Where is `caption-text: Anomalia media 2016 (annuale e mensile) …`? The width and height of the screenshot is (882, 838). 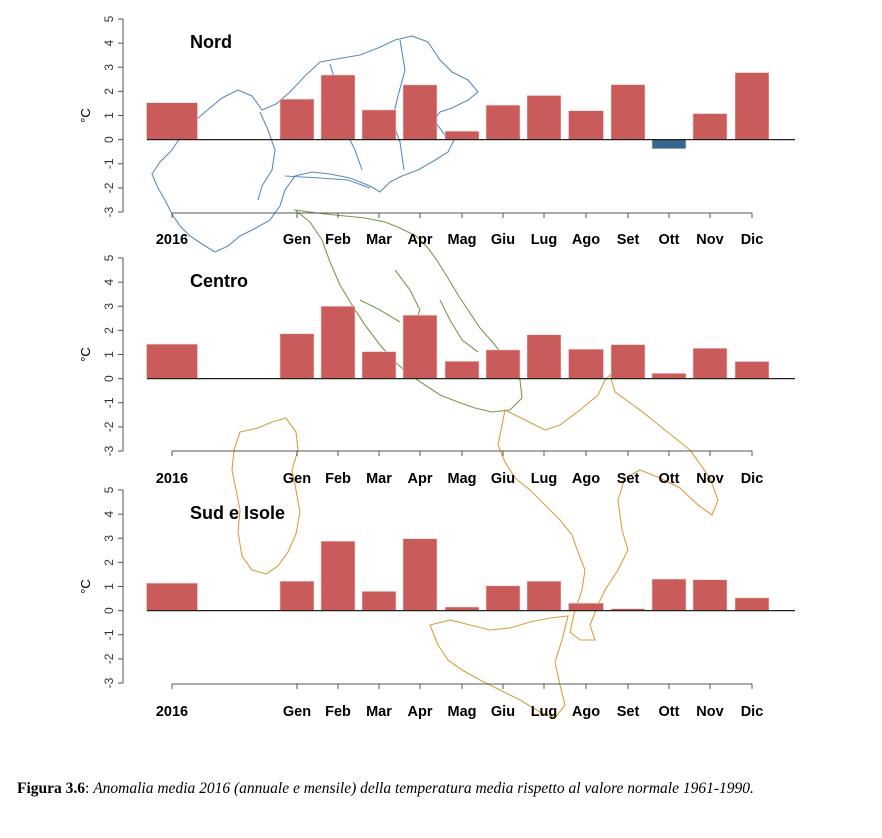
caption-text: Anomalia media 2016 (annuale e mensile) … is located at coordinates (423, 788).